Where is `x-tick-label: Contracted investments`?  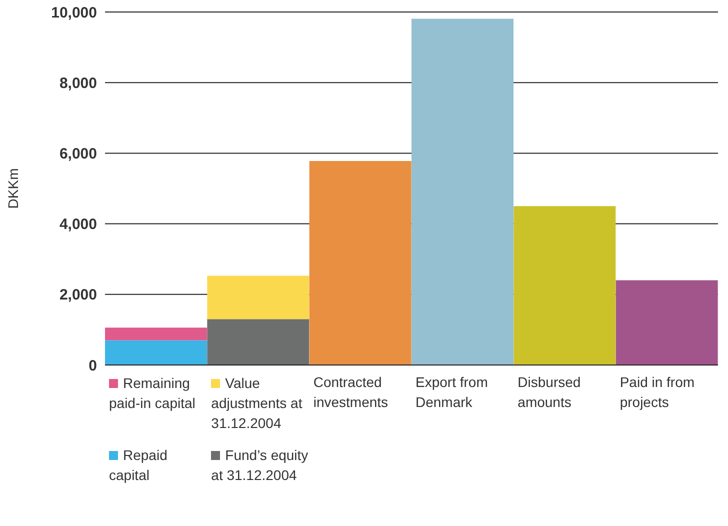 x-tick-label: Contracted investments is located at coordinates (350, 392).